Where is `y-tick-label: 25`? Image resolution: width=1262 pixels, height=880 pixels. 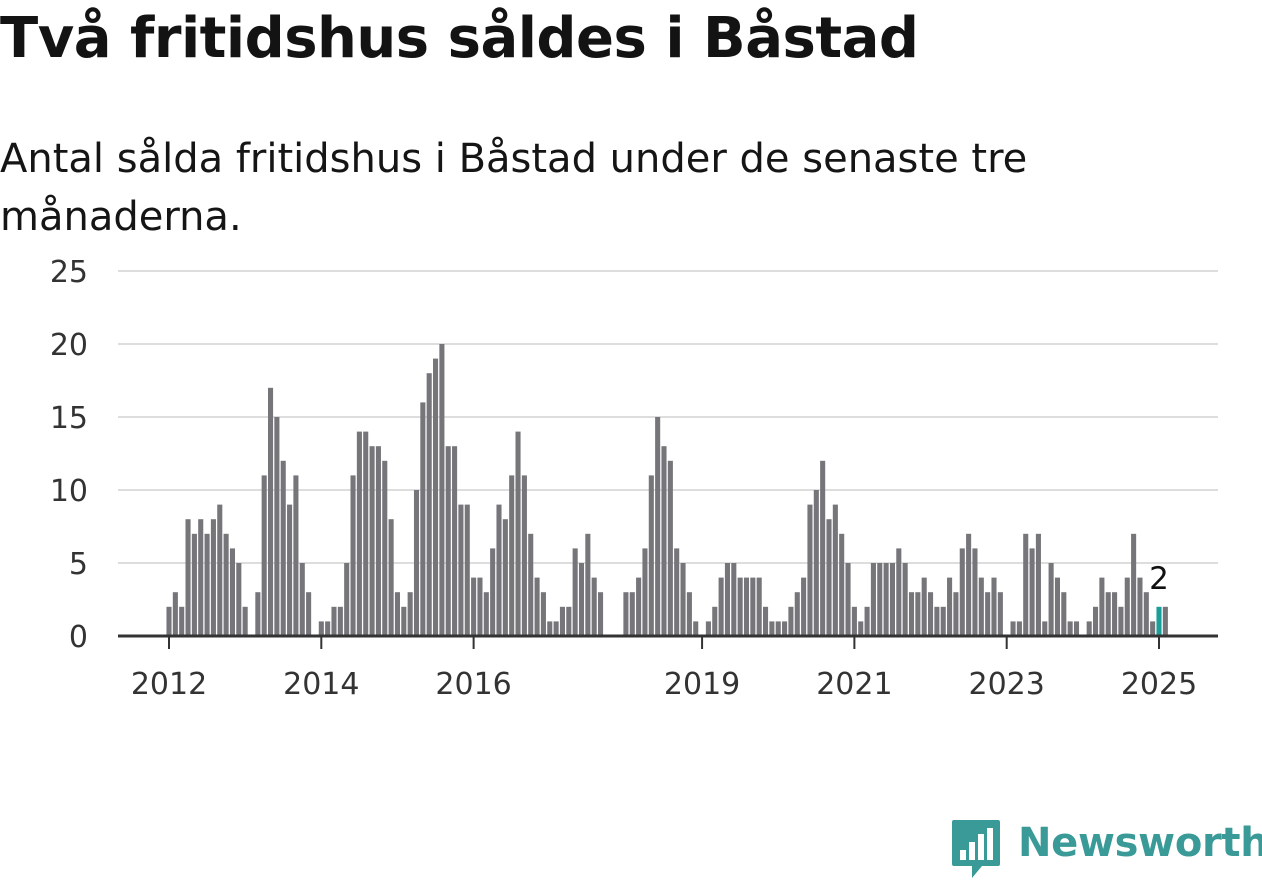 y-tick-label: 25 is located at coordinates (69, 272).